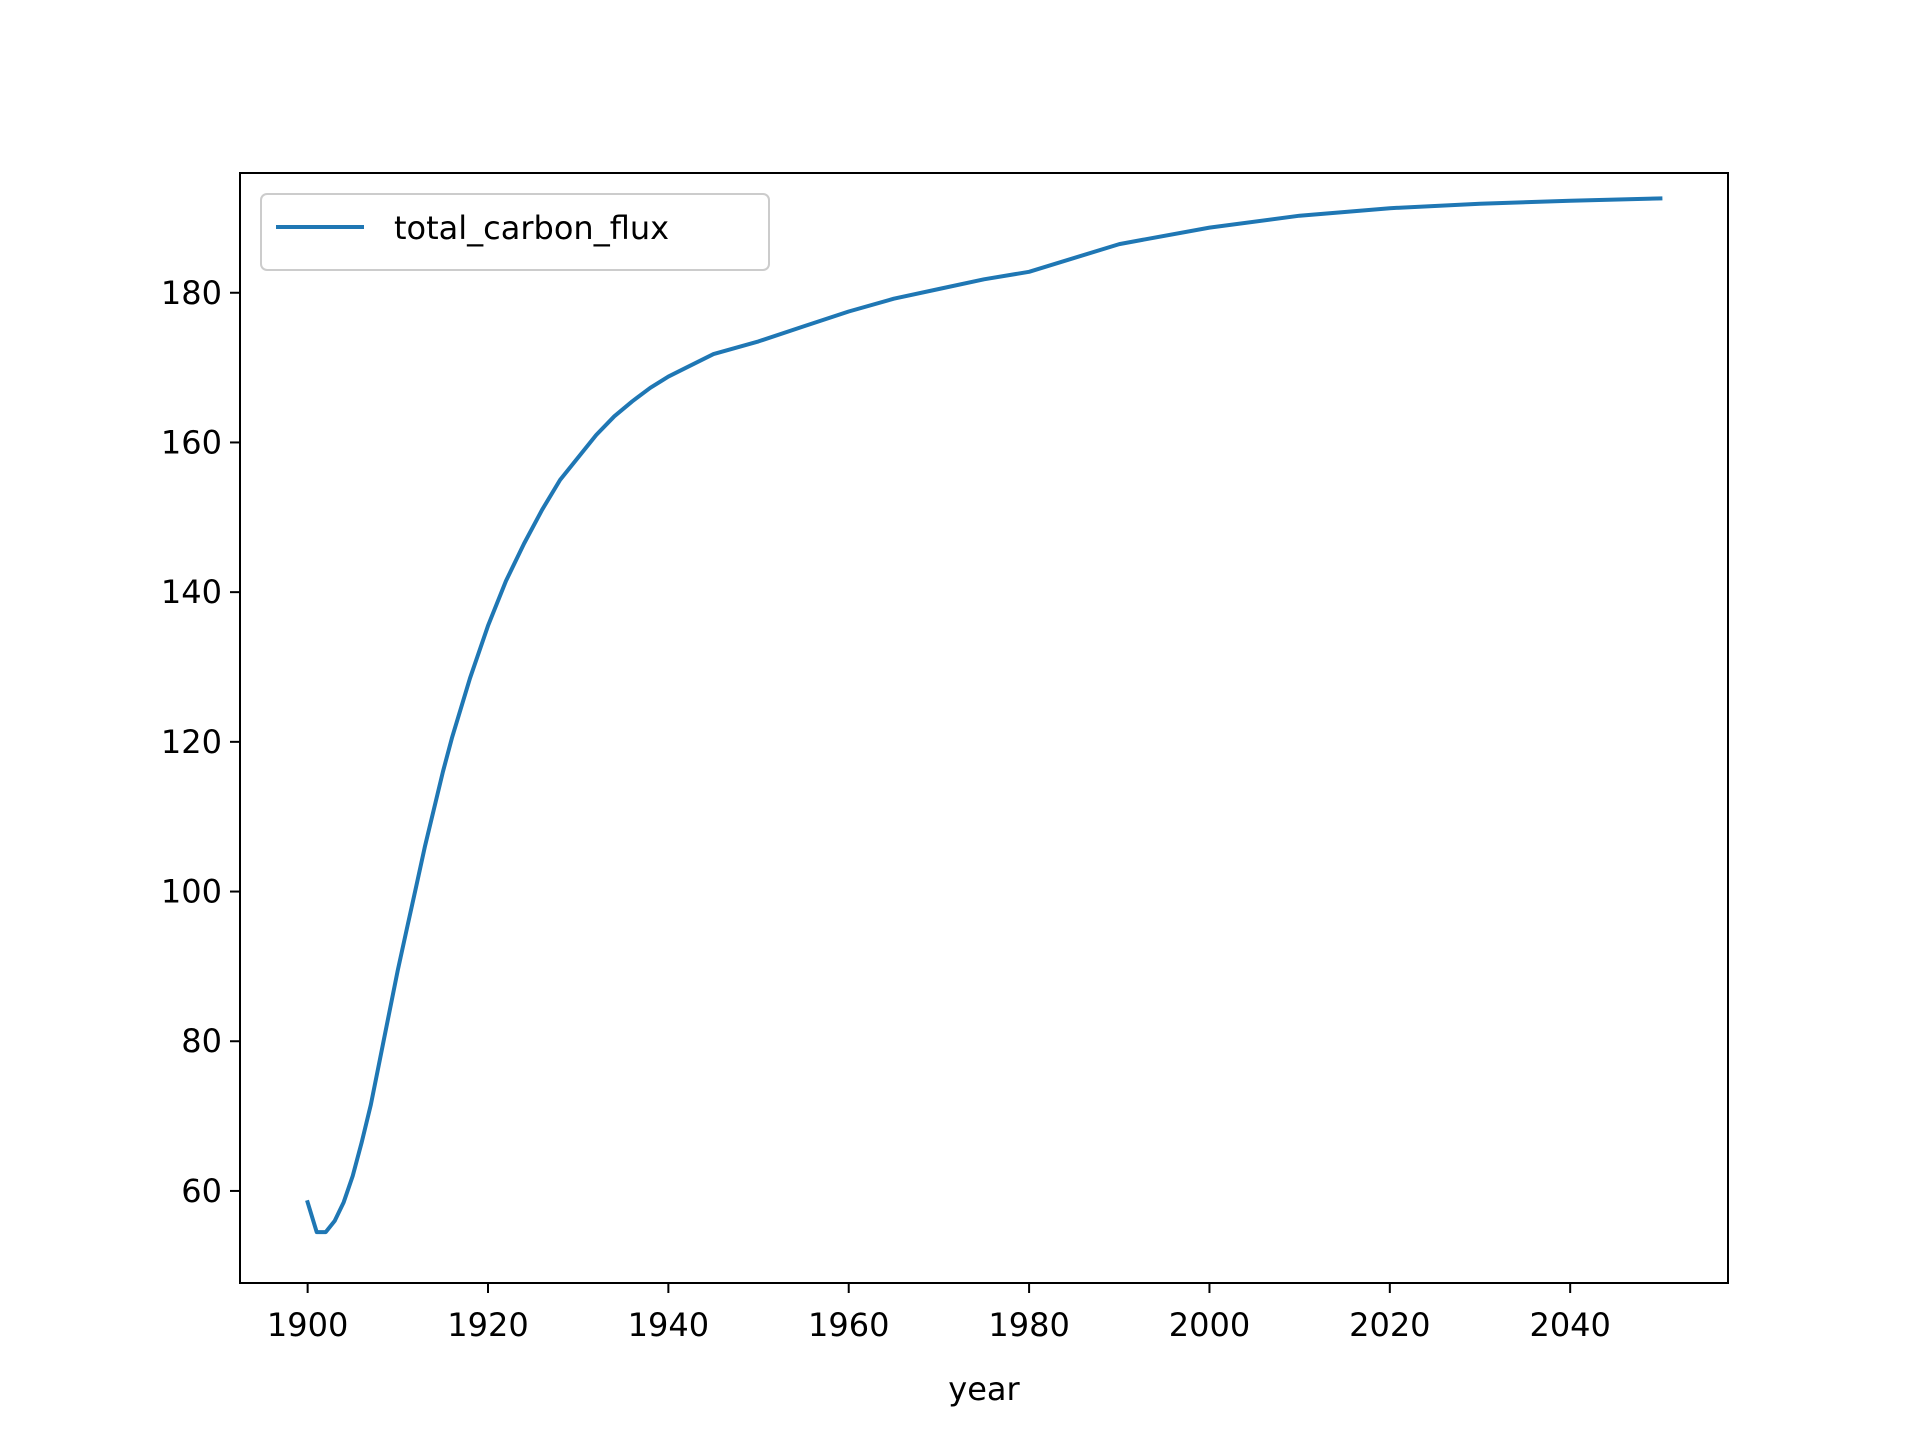 This screenshot has height=1440, width=1920. What do you see at coordinates (531, 228) in the screenshot?
I see `legend-label: total_carbon_flux` at bounding box center [531, 228].